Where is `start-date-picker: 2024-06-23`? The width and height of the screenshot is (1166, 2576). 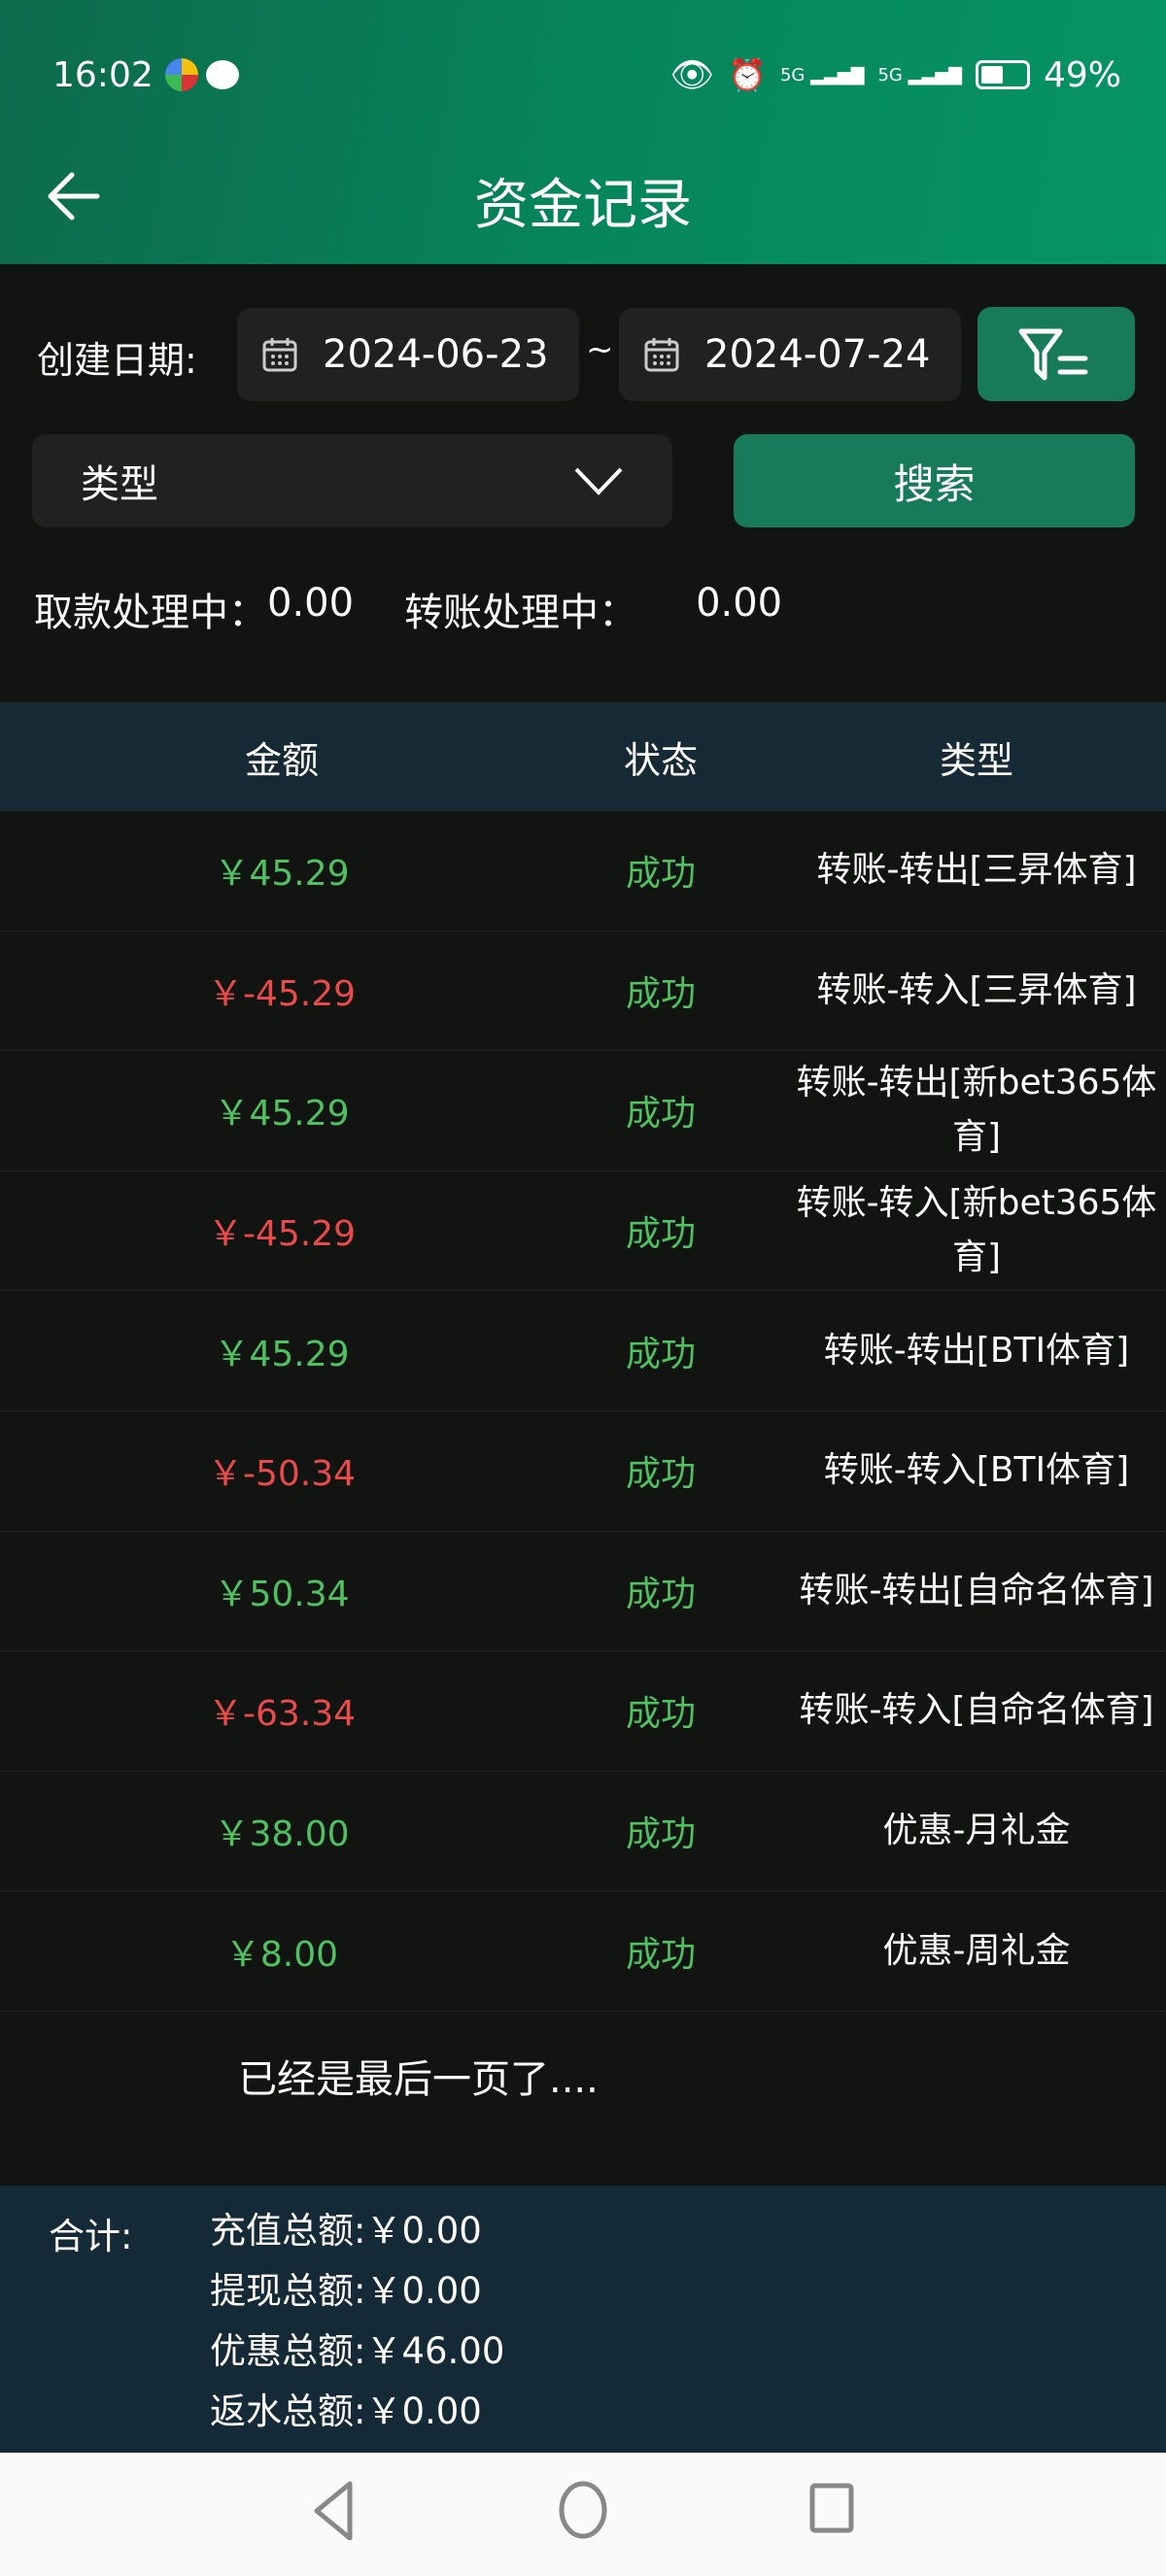
start-date-picker: 2024-06-23 is located at coordinates (408, 354).